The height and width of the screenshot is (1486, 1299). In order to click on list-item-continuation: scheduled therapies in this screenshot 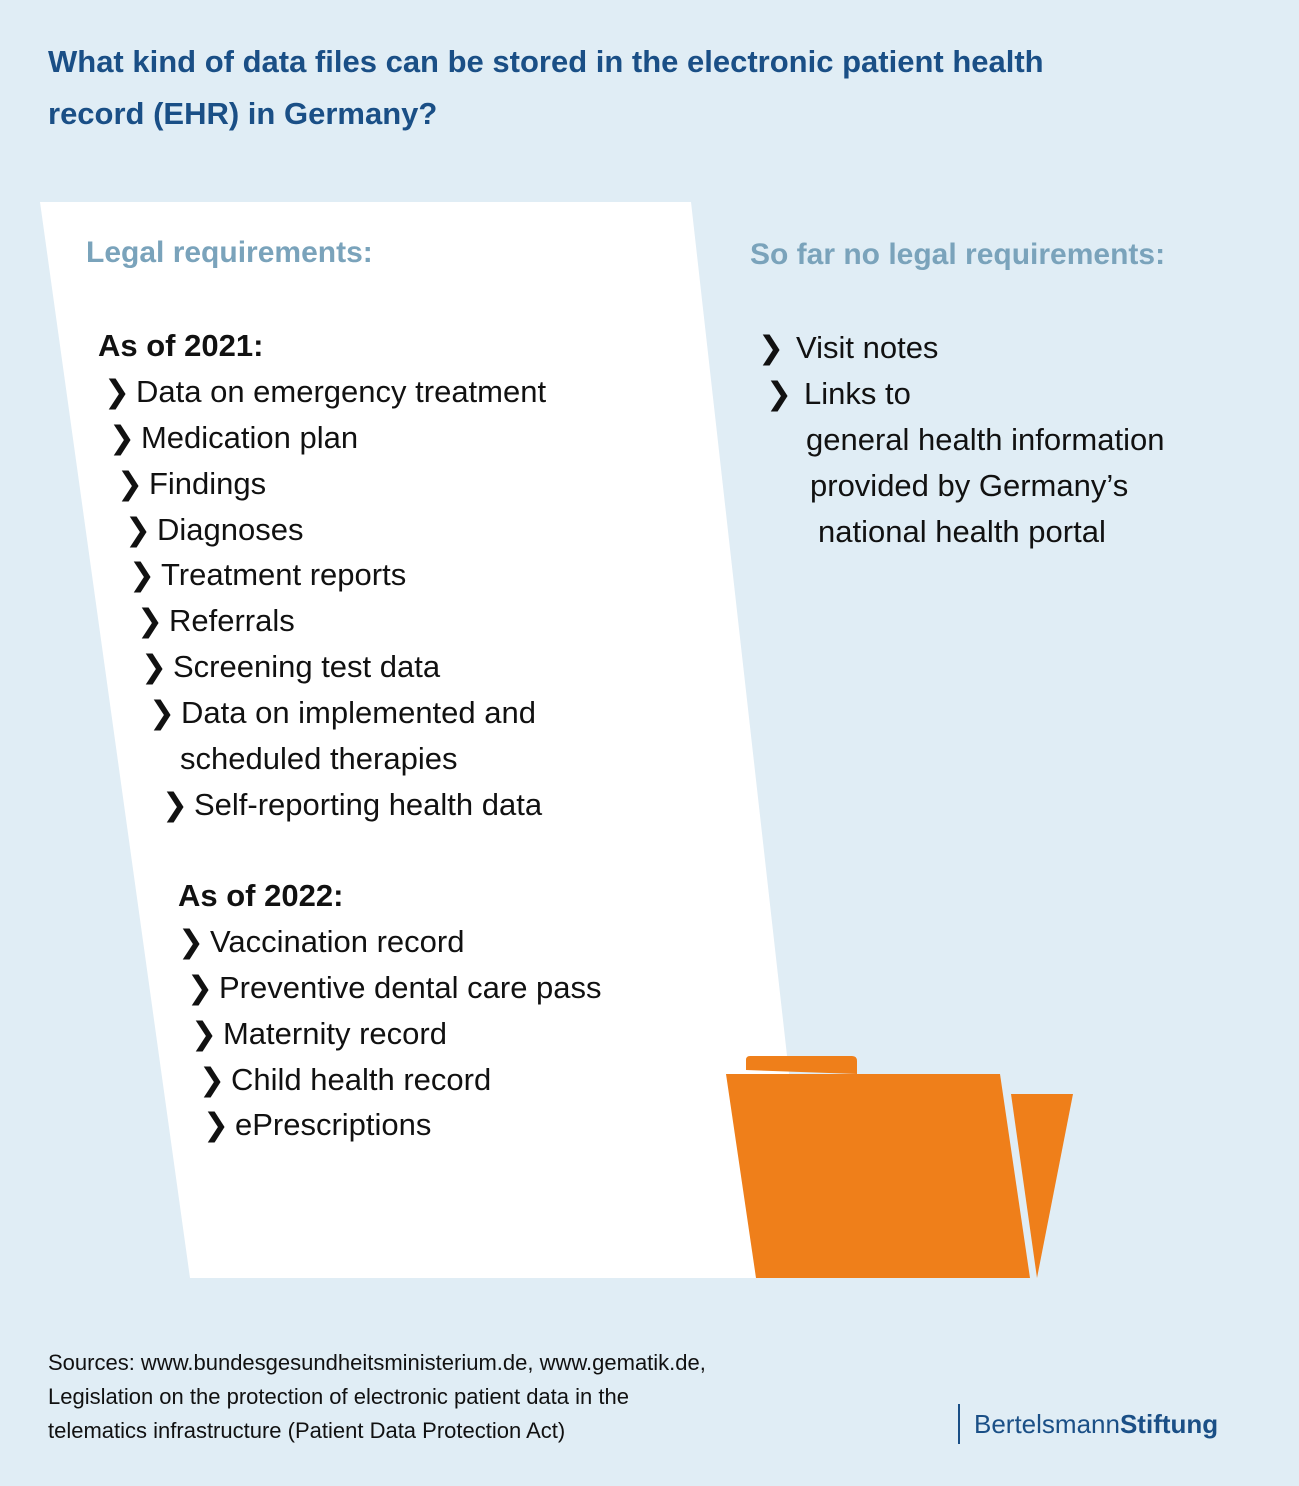, I will do `click(319, 758)`.